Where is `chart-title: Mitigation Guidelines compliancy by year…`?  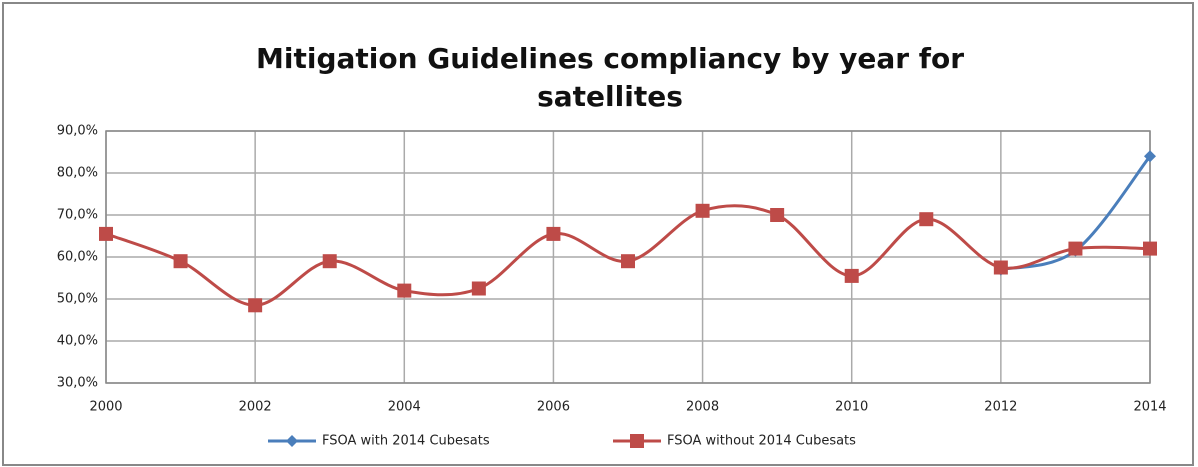
chart-title: Mitigation Guidelines compliancy by year… is located at coordinates (610, 77).